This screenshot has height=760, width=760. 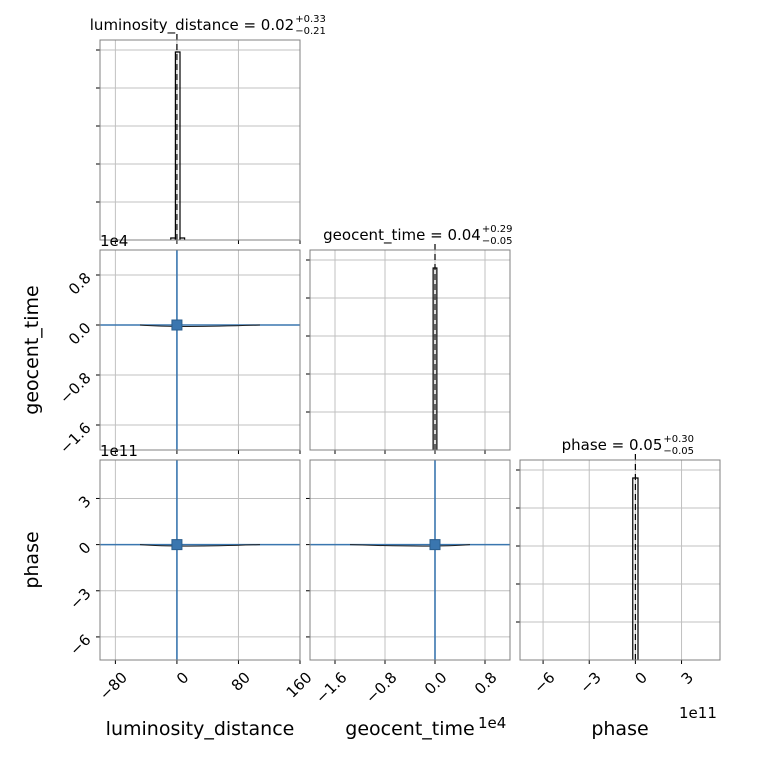 What do you see at coordinates (200, 729) in the screenshot?
I see `xaxis-label-luminosity_distance: luminosity_distance` at bounding box center [200, 729].